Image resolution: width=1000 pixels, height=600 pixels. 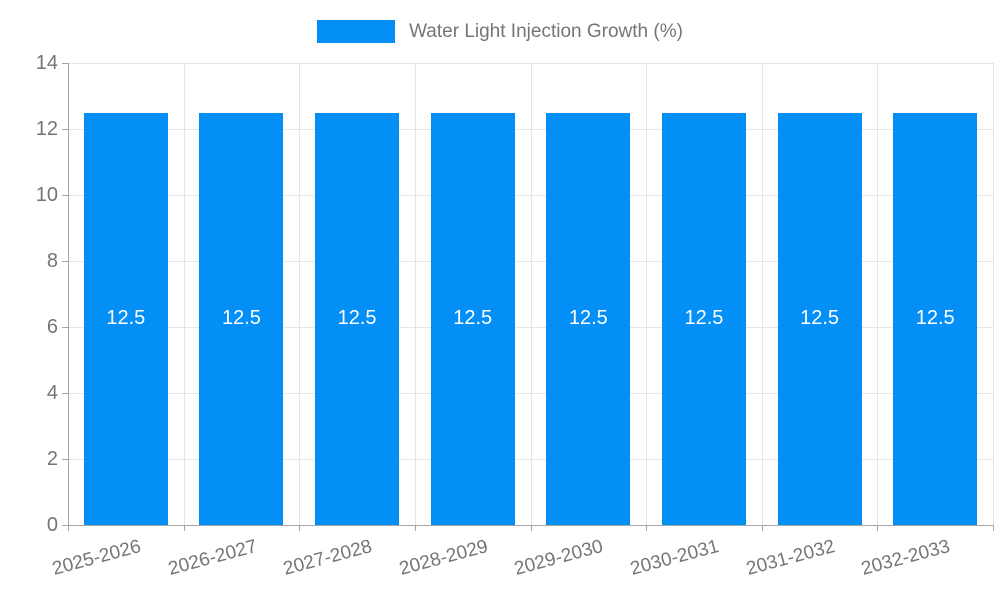 I want to click on x-axis-tick-label: 2032-2033, so click(x=906, y=558).